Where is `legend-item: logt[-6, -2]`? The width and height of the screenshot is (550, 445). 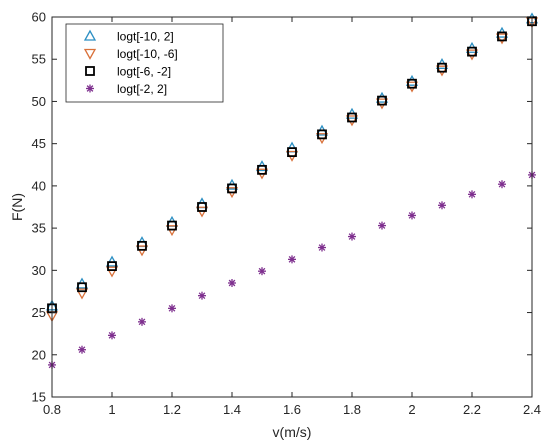
legend-item: logt[-6, -2] is located at coordinates (128, 72).